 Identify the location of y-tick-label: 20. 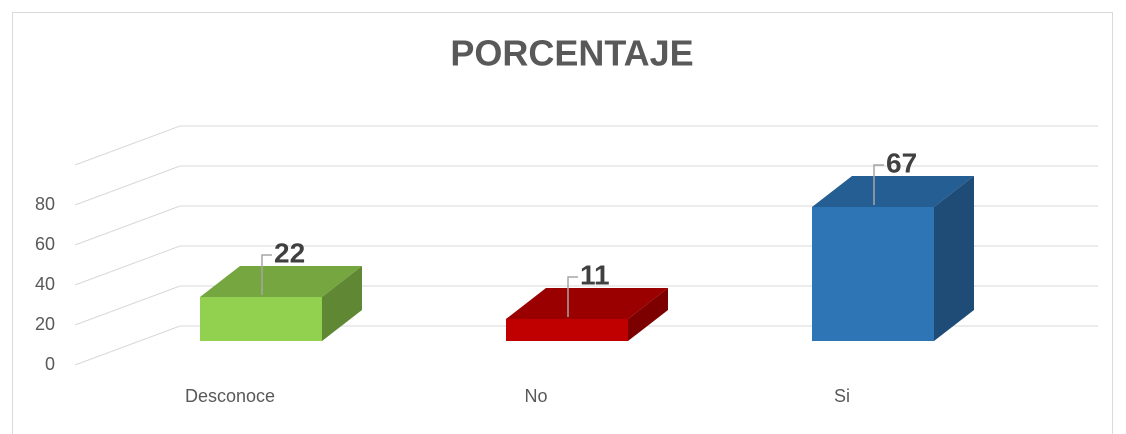
(45, 324).